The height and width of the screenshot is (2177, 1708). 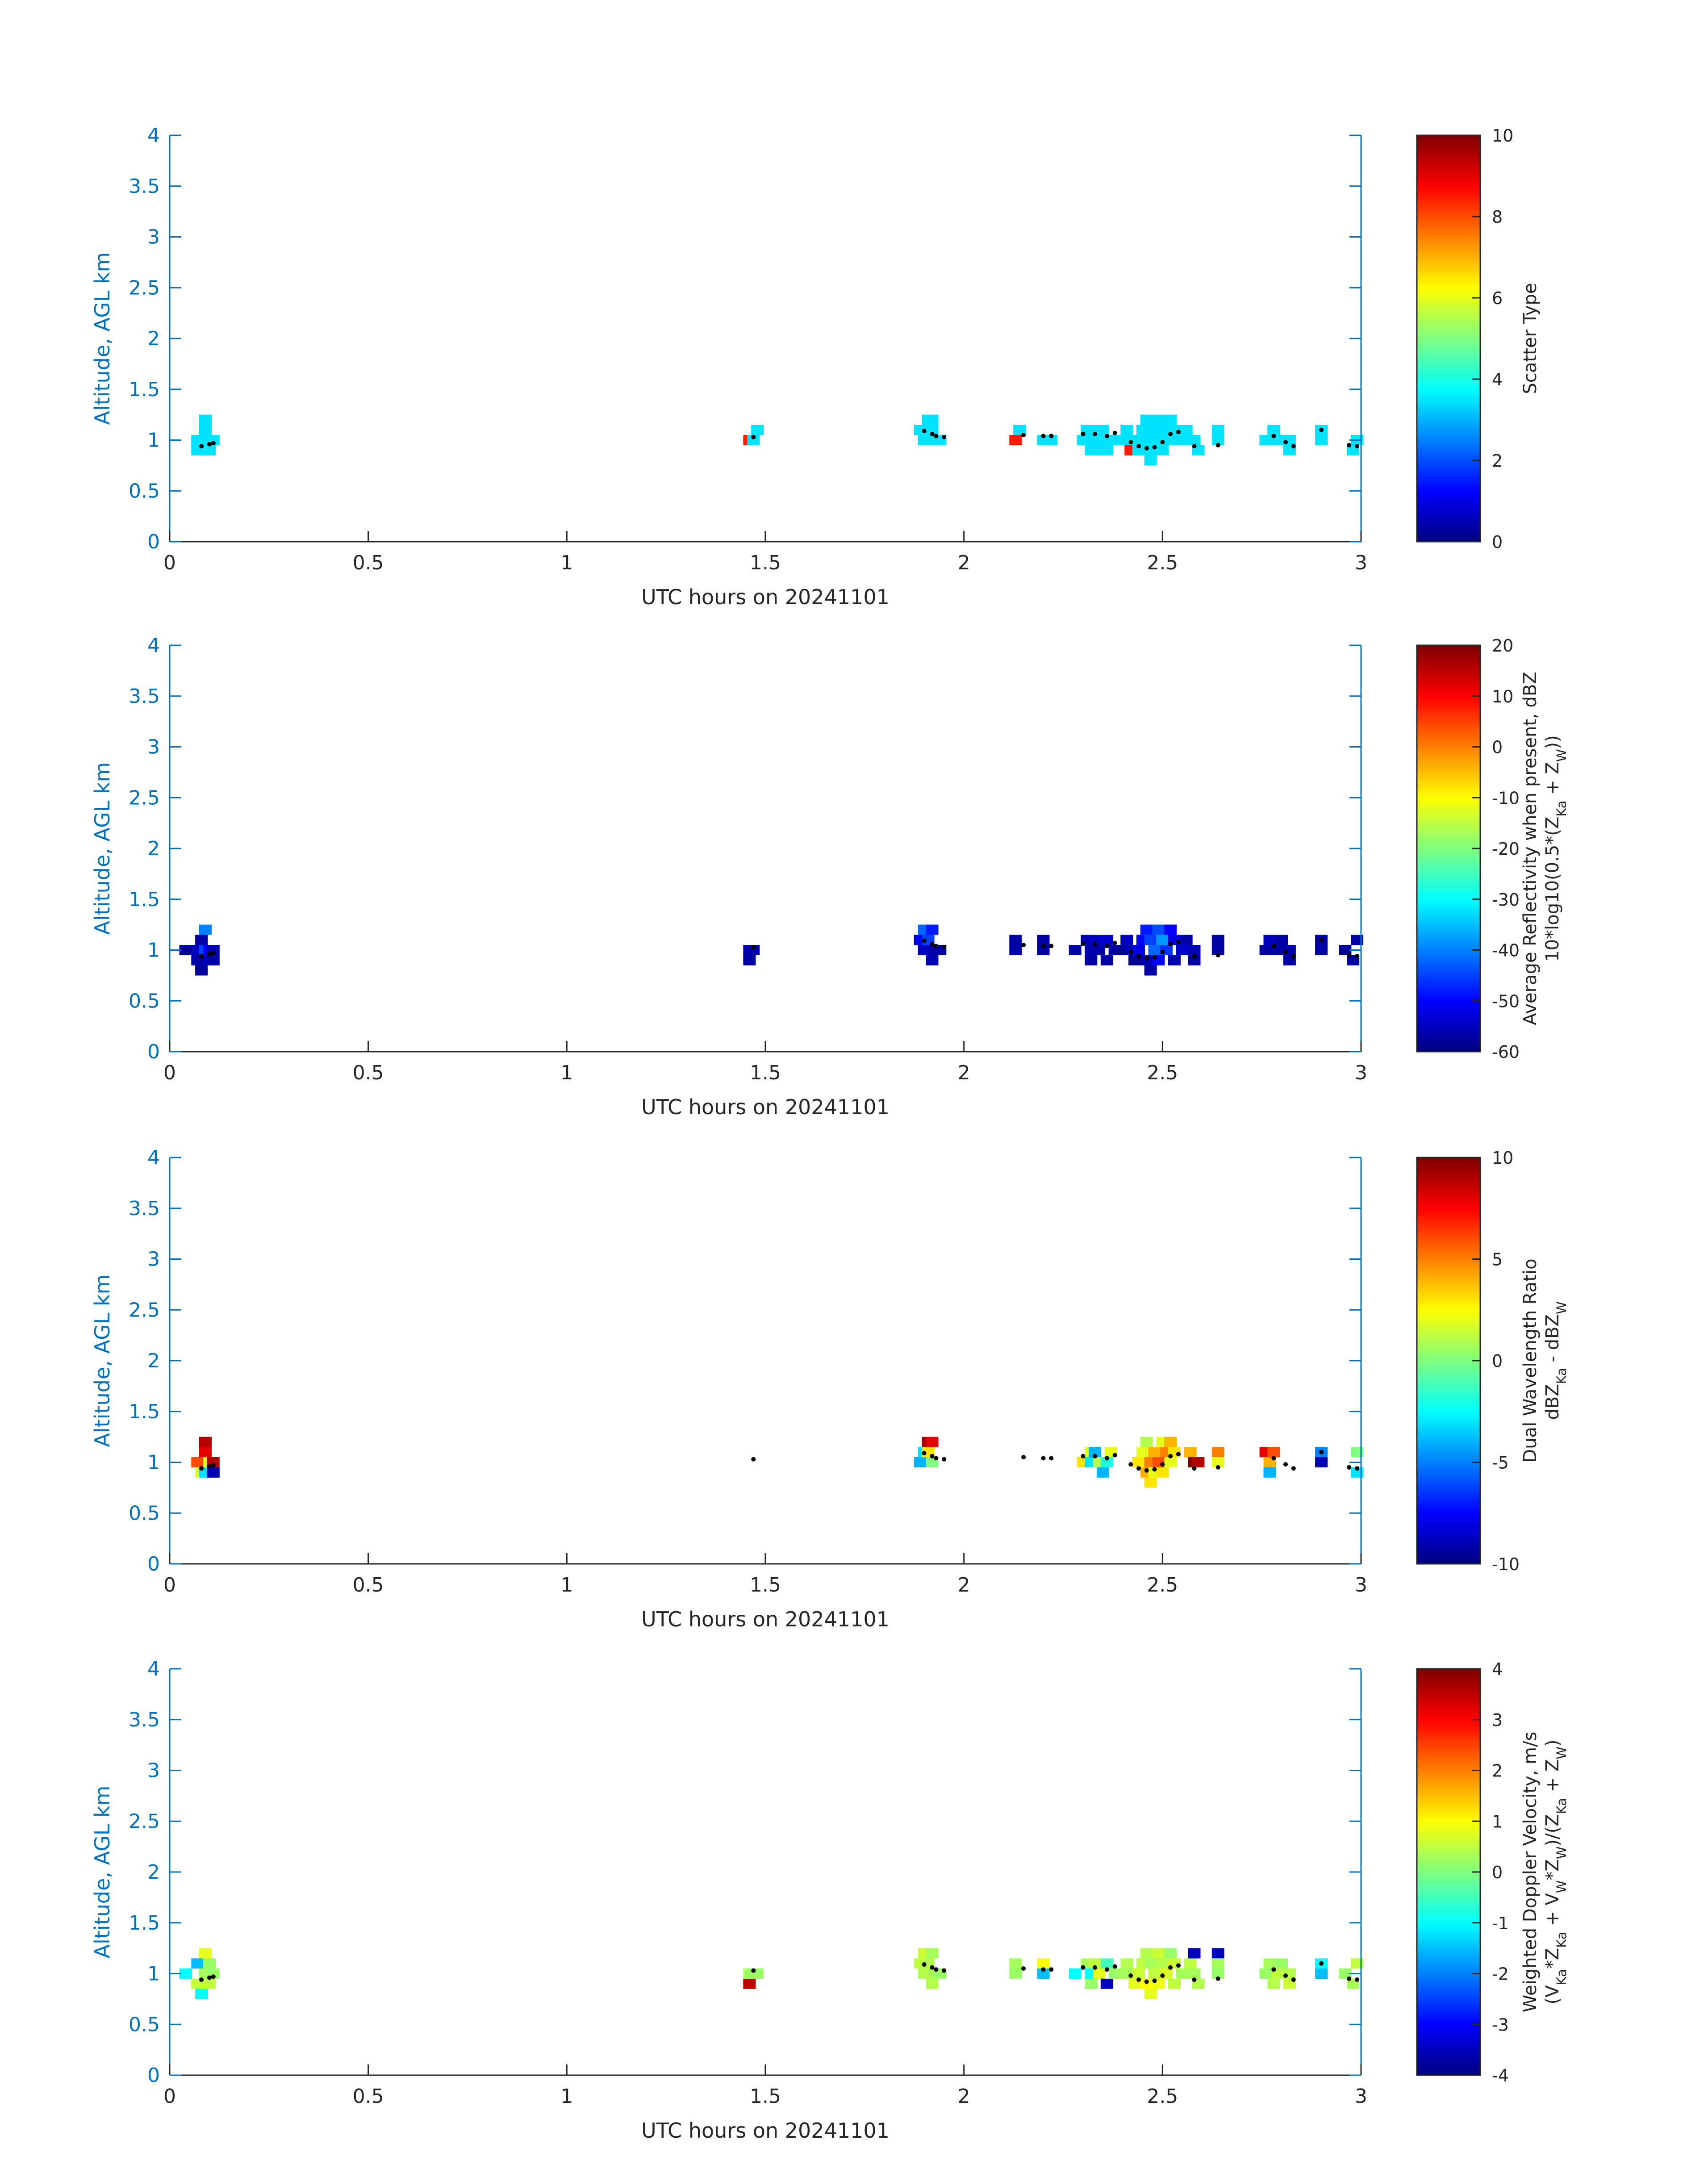 I want to click on y-tick-label: 1.5, so click(x=144, y=1923).